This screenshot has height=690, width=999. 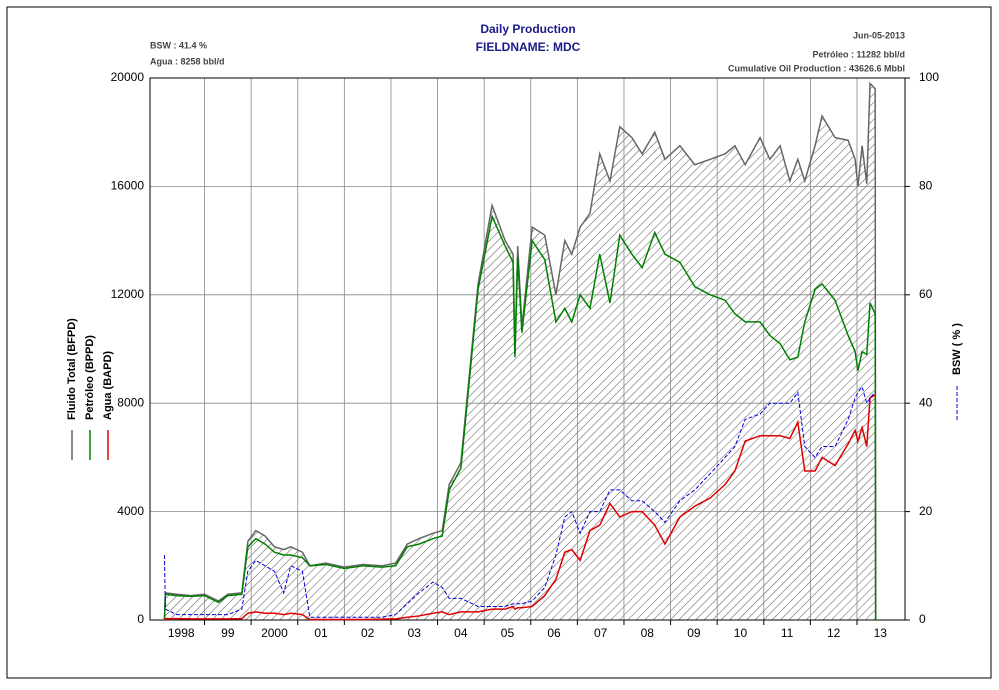 What do you see at coordinates (90, 377) in the screenshot?
I see `legend-label: Petróleo (BPPD)` at bounding box center [90, 377].